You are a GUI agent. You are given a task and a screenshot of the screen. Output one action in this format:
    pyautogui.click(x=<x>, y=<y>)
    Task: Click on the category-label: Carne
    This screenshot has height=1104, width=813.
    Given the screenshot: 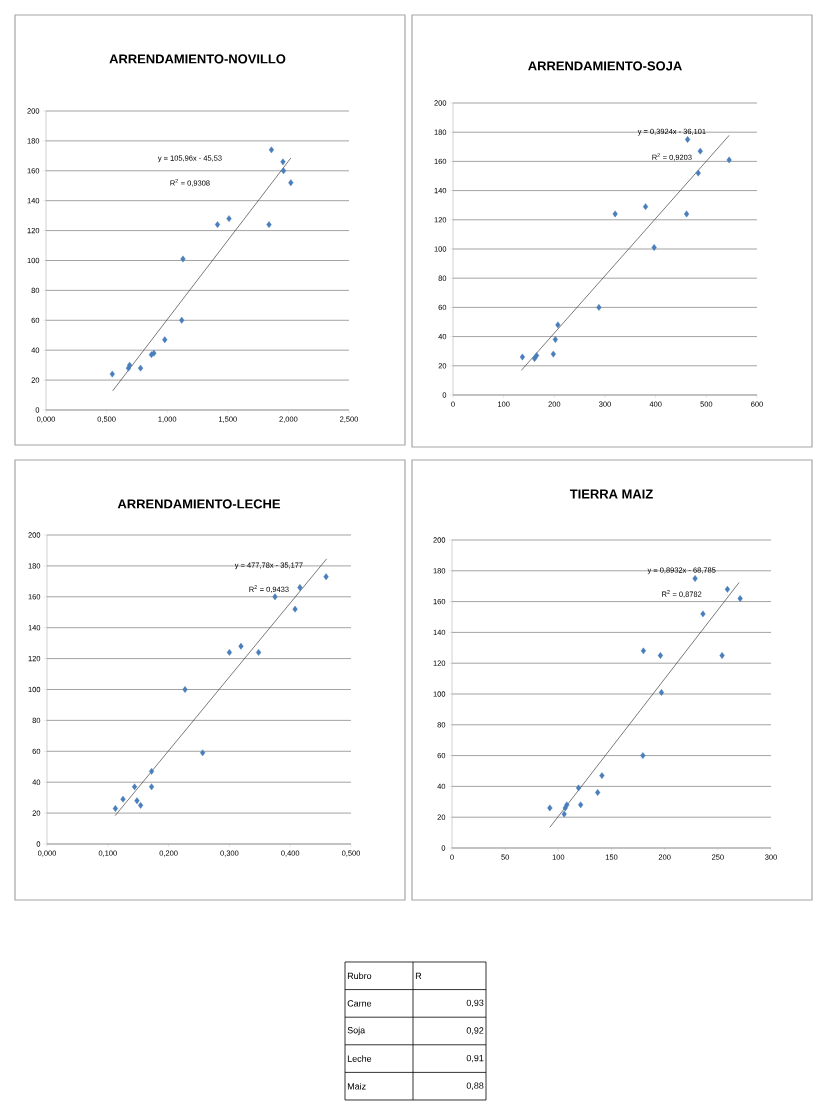 What is the action you would take?
    pyautogui.click(x=359, y=1003)
    